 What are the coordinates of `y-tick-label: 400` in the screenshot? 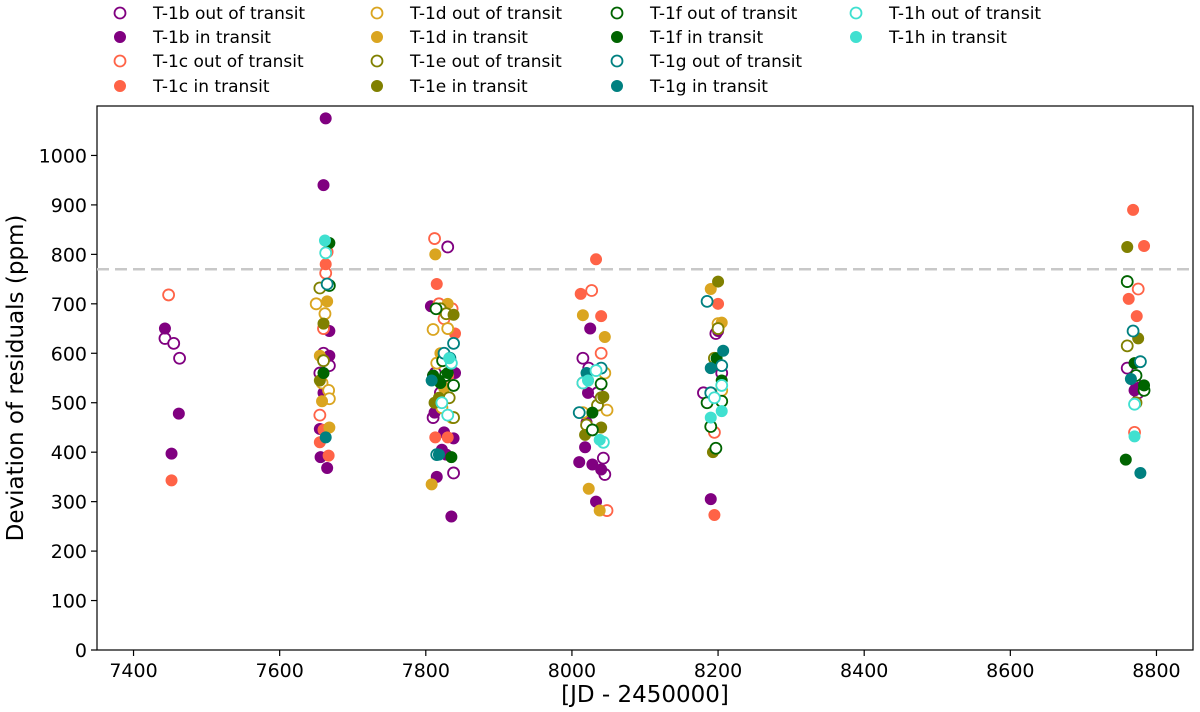 It's located at (69, 453).